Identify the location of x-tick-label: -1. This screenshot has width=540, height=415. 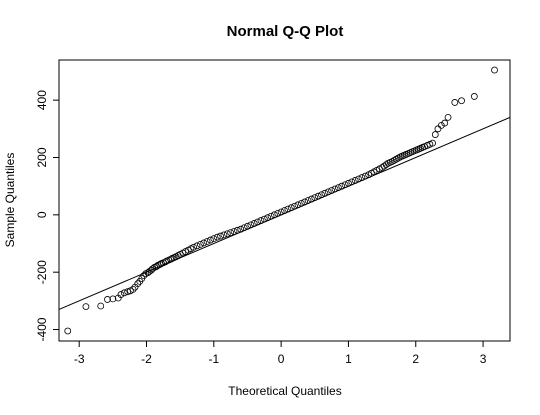
(213, 359).